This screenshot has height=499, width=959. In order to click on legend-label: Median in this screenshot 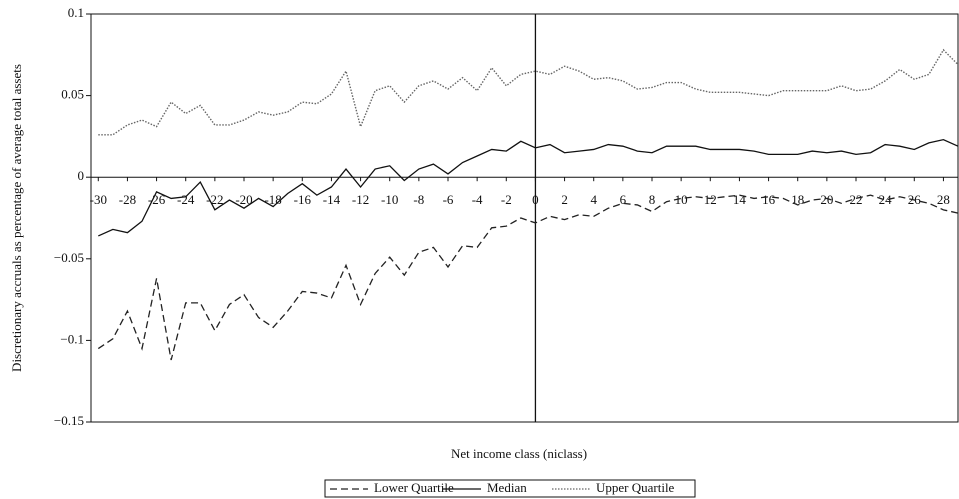, I will do `click(507, 487)`.